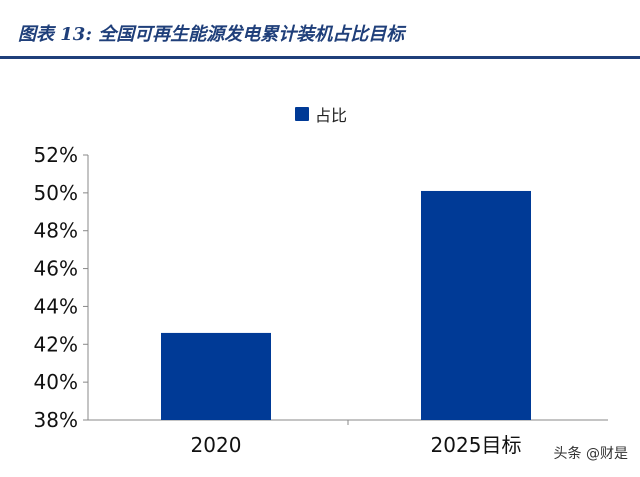 The height and width of the screenshot is (477, 640). Describe the element at coordinates (216, 445) in the screenshot. I see `x-tick-label: 2020` at that location.